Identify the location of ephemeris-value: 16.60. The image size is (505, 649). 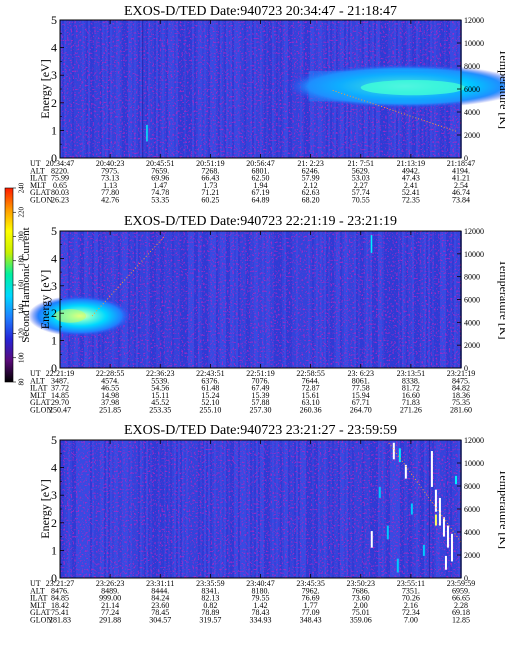
(411, 395).